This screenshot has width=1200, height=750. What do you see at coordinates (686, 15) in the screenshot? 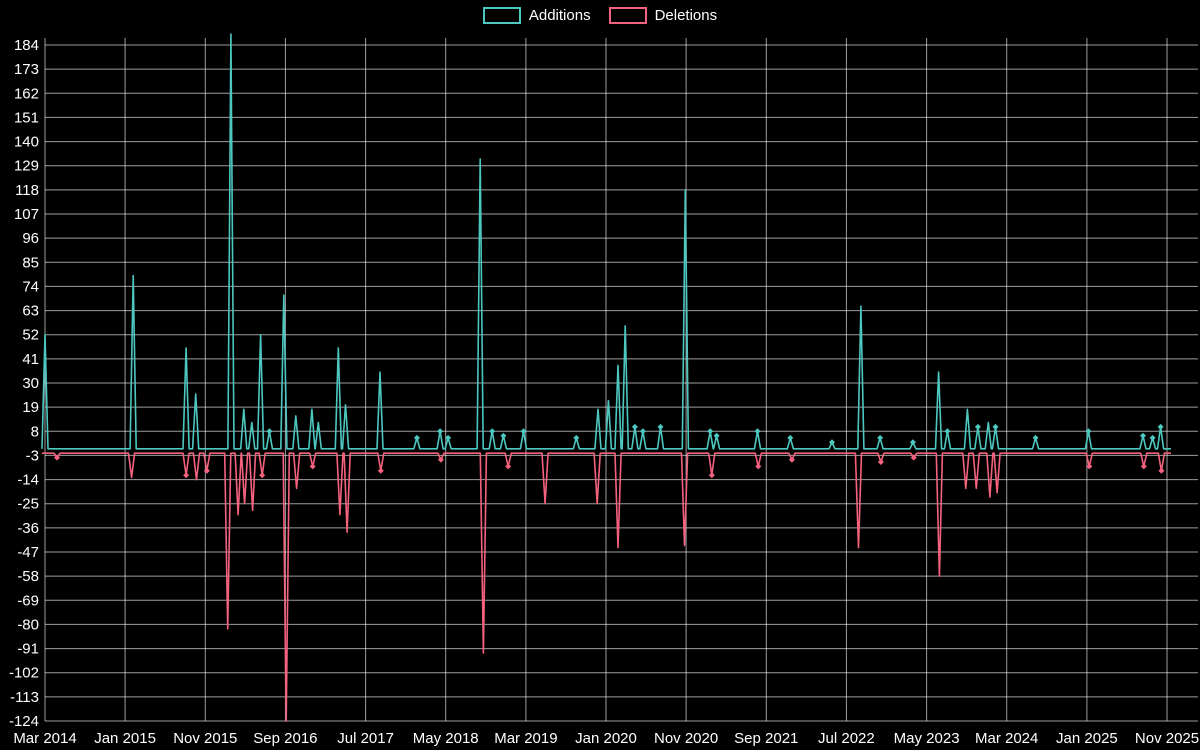
I see `legend-label-deletions: Deletions` at bounding box center [686, 15].